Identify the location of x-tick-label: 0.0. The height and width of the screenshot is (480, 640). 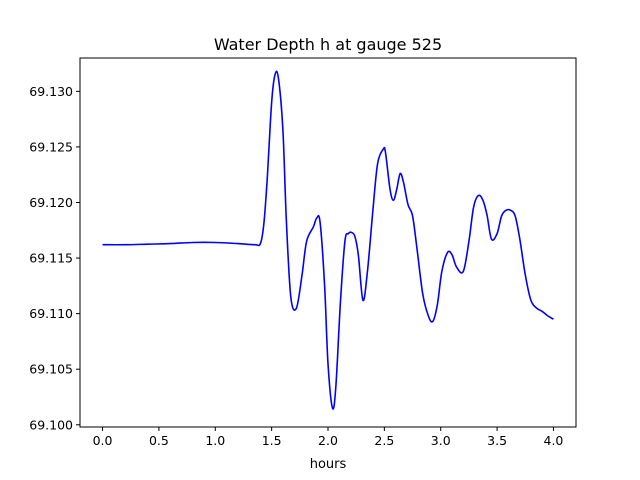
(103, 440).